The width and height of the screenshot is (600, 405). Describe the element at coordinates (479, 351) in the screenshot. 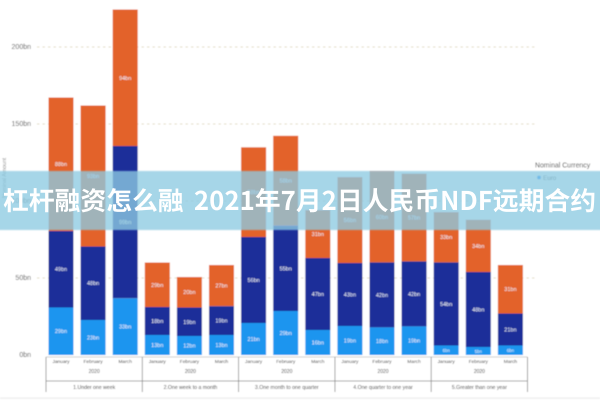

I see `svg-text: 5bn` at that location.